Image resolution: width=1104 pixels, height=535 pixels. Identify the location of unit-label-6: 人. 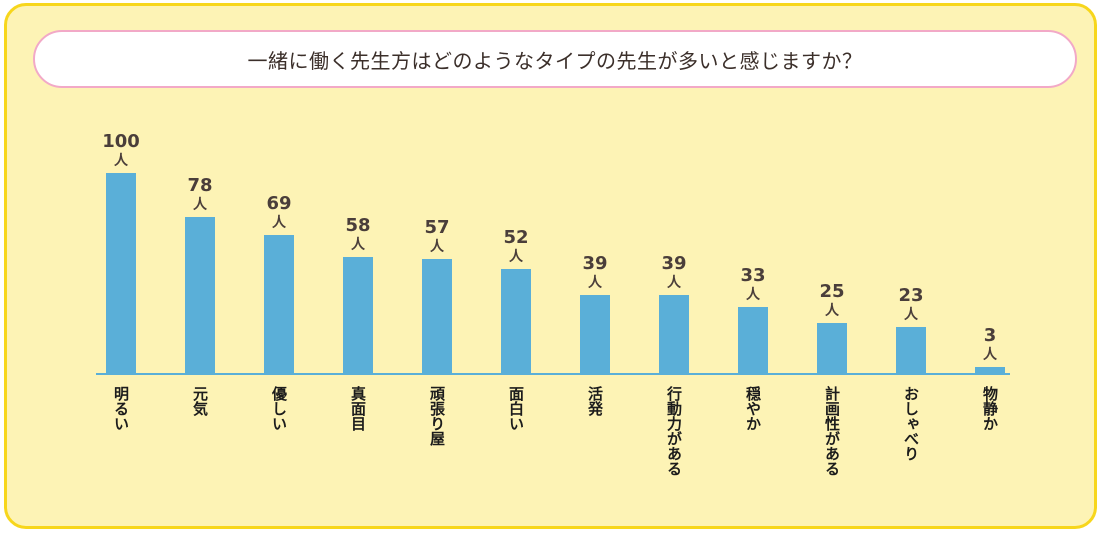
(516, 256).